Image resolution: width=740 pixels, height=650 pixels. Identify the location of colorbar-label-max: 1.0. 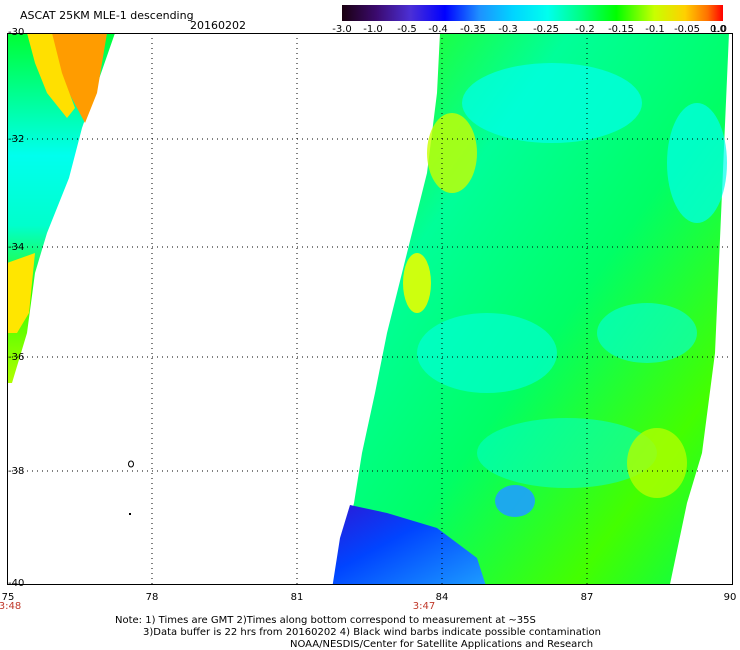
(719, 29).